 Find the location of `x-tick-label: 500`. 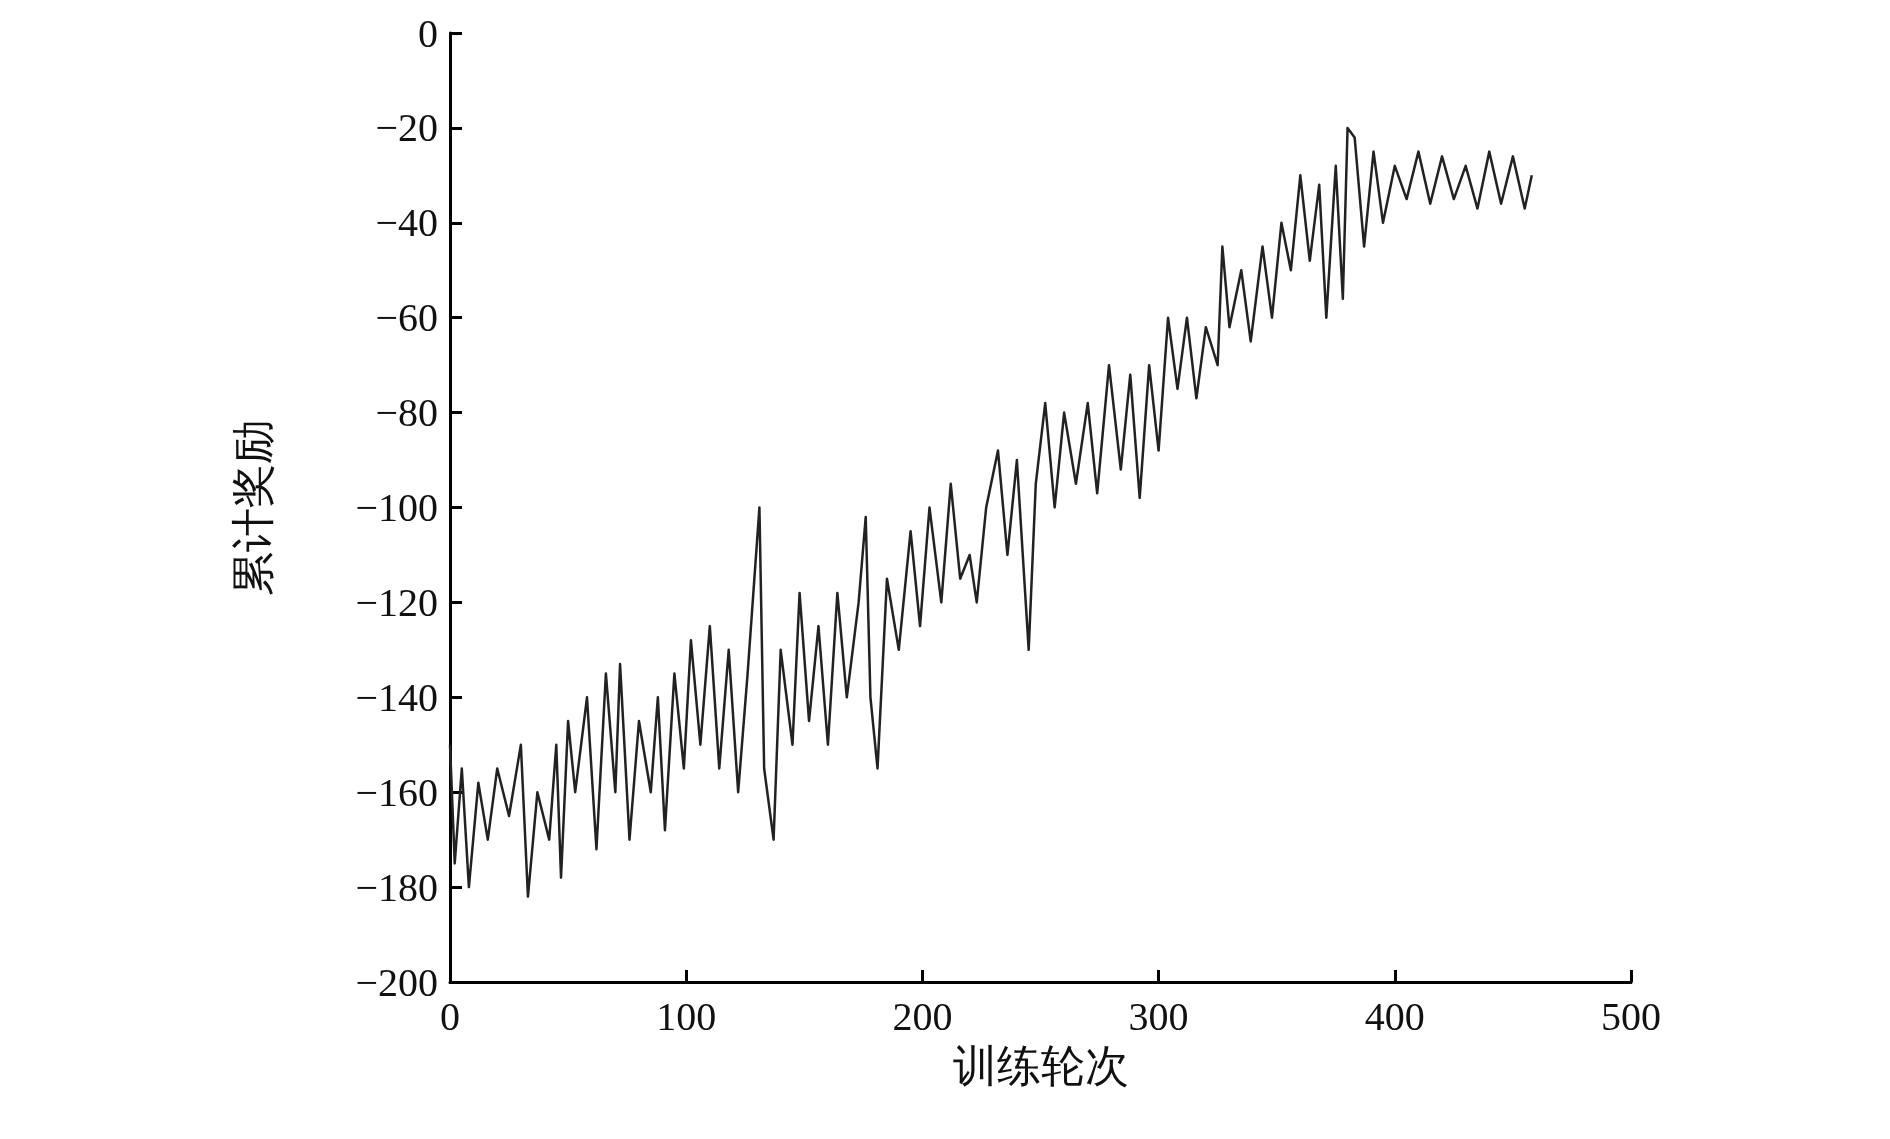

x-tick-label: 500 is located at coordinates (1631, 1016).